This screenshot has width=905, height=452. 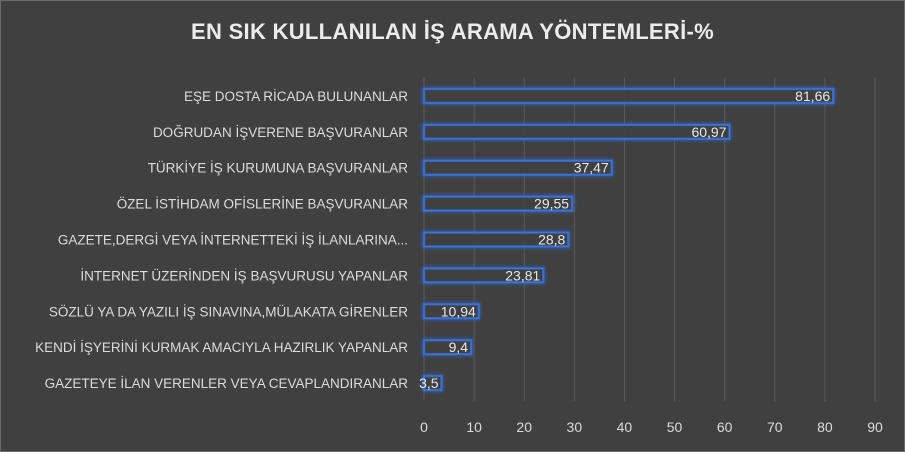 What do you see at coordinates (812, 96) in the screenshot?
I see `data-label: 81,66` at bounding box center [812, 96].